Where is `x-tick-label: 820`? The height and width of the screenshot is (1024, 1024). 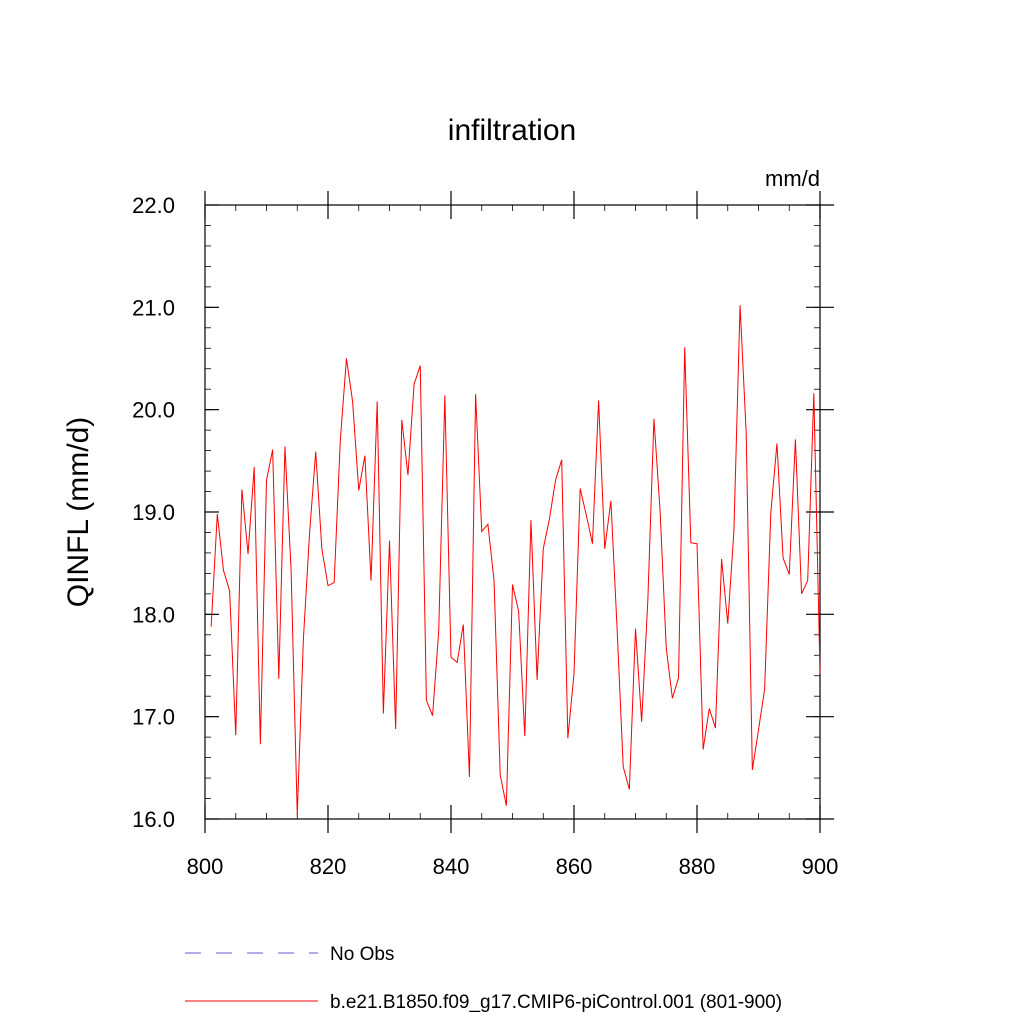 x-tick-label: 820 is located at coordinates (328, 866).